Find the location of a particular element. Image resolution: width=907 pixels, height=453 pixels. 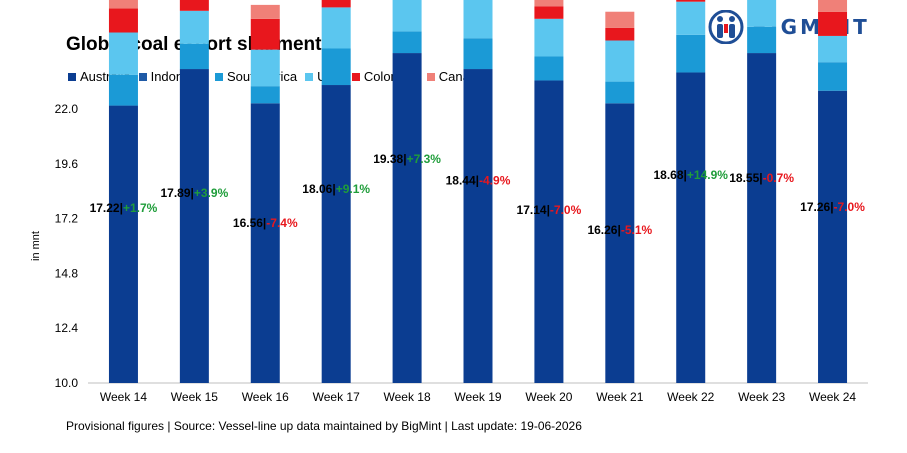

data-label: 16.56|-7.4% is located at coordinates (265, 223).